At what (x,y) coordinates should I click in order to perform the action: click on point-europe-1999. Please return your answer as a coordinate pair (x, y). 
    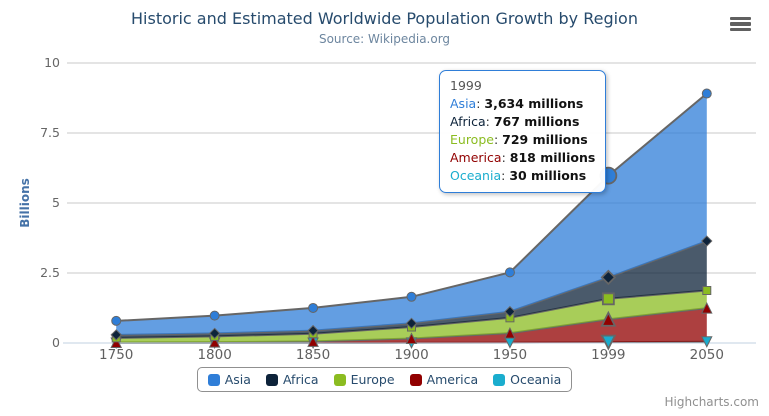
    Looking at the image, I should click on (608, 299).